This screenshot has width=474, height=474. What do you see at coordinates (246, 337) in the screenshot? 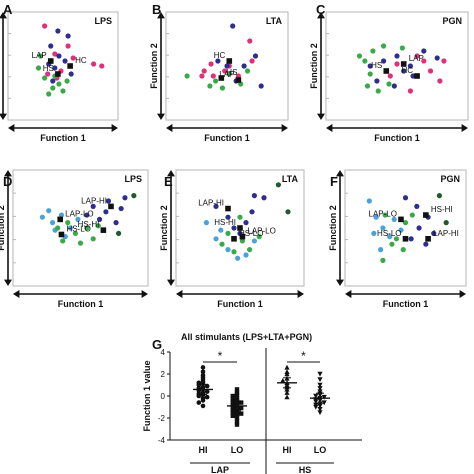
I see `chart-title: All stimulants (LPS+LTA+PGN)` at bounding box center [246, 337].